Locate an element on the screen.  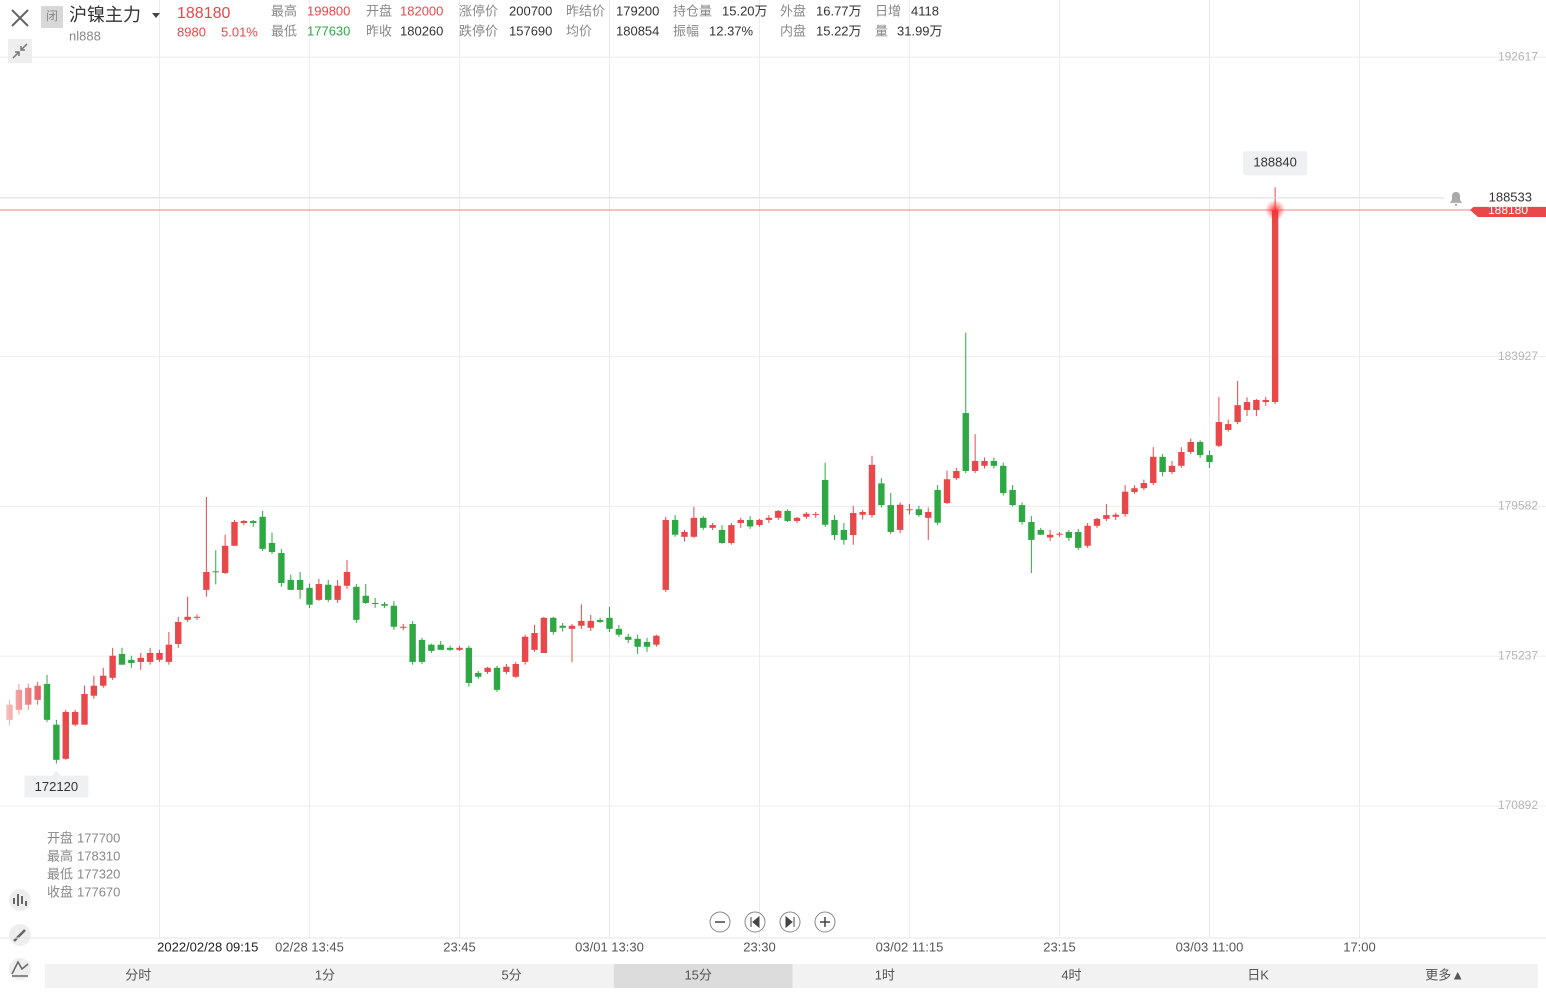
left-fade is located at coordinates (24, 705).